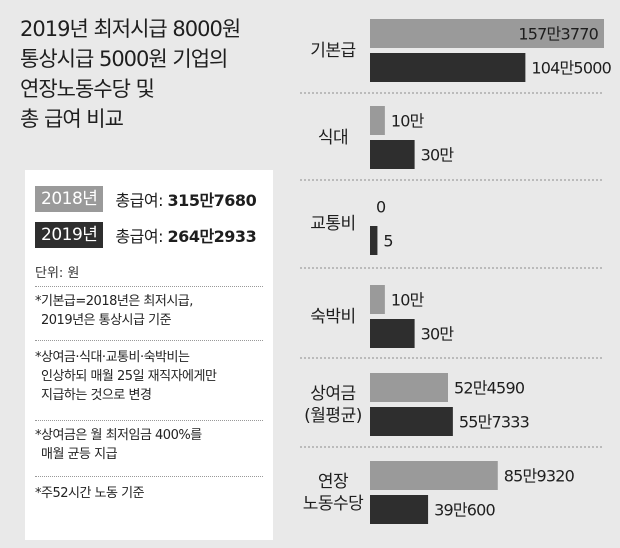 The width and height of the screenshot is (620, 548). What do you see at coordinates (212, 236) in the screenshot?
I see `legend-total-value: 264만2933` at bounding box center [212, 236].